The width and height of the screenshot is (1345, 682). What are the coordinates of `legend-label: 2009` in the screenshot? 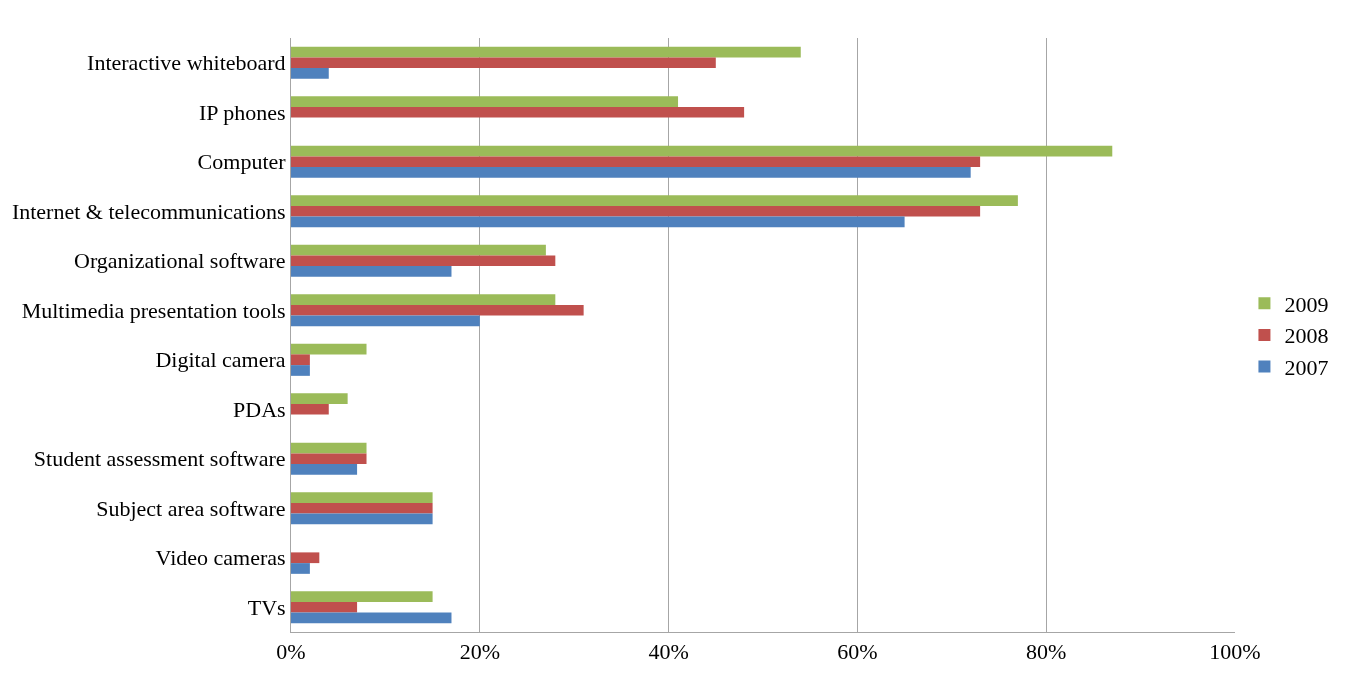 It's located at (1306, 304).